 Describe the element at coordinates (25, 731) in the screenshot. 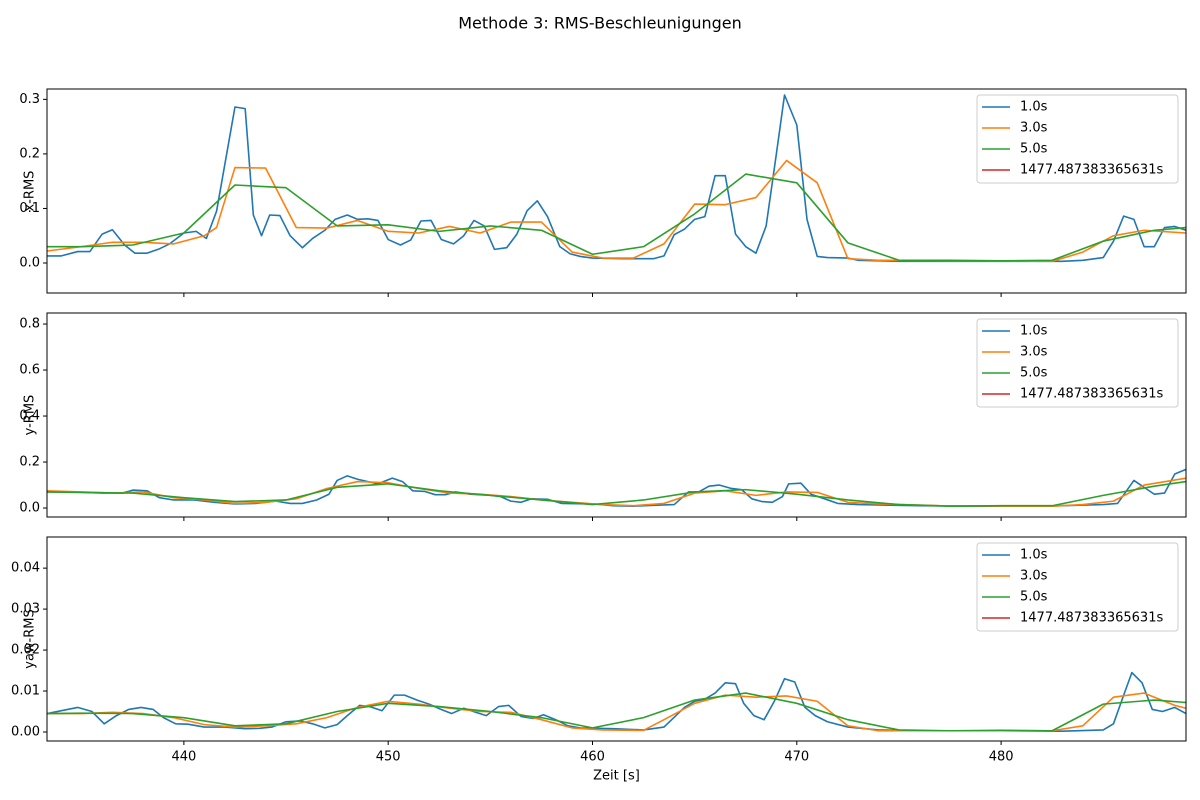

I see `y-tick-label: 0.00` at that location.